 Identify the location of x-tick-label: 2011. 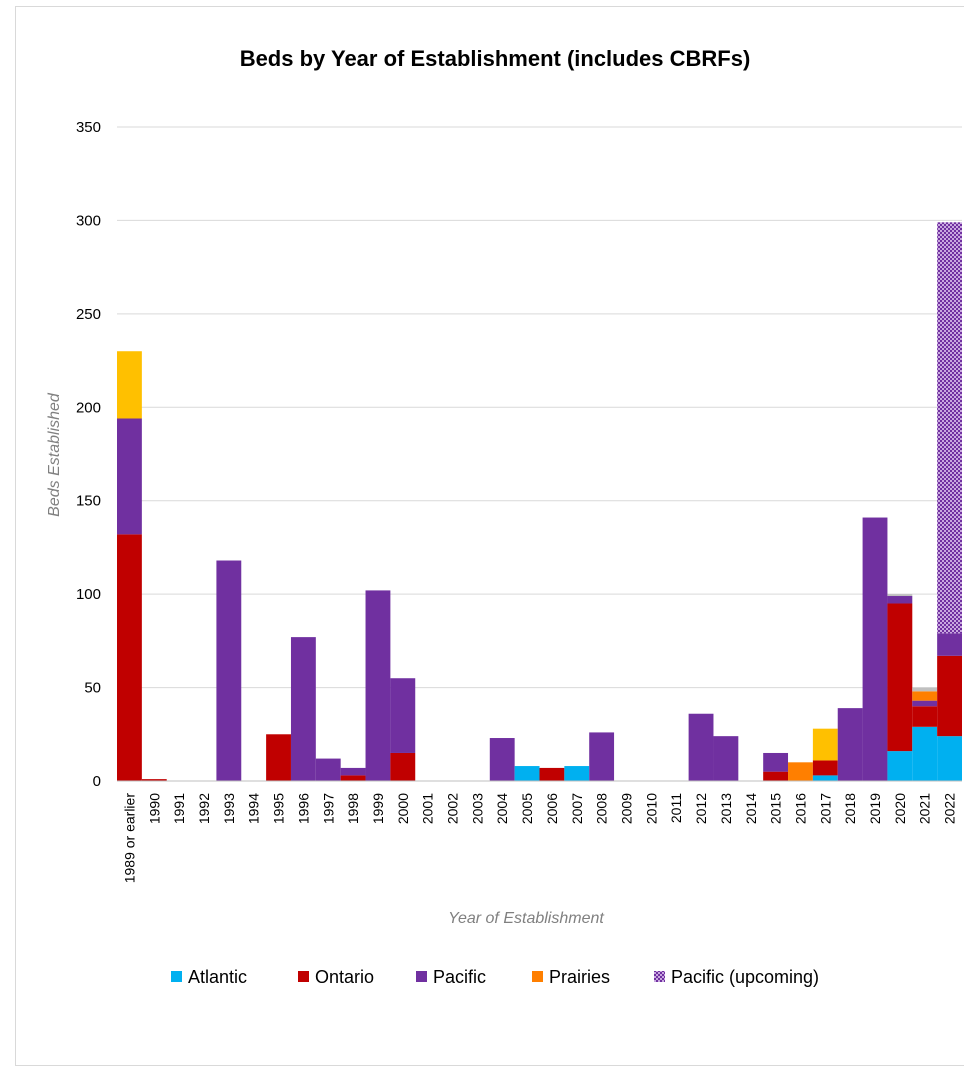
(676, 808).